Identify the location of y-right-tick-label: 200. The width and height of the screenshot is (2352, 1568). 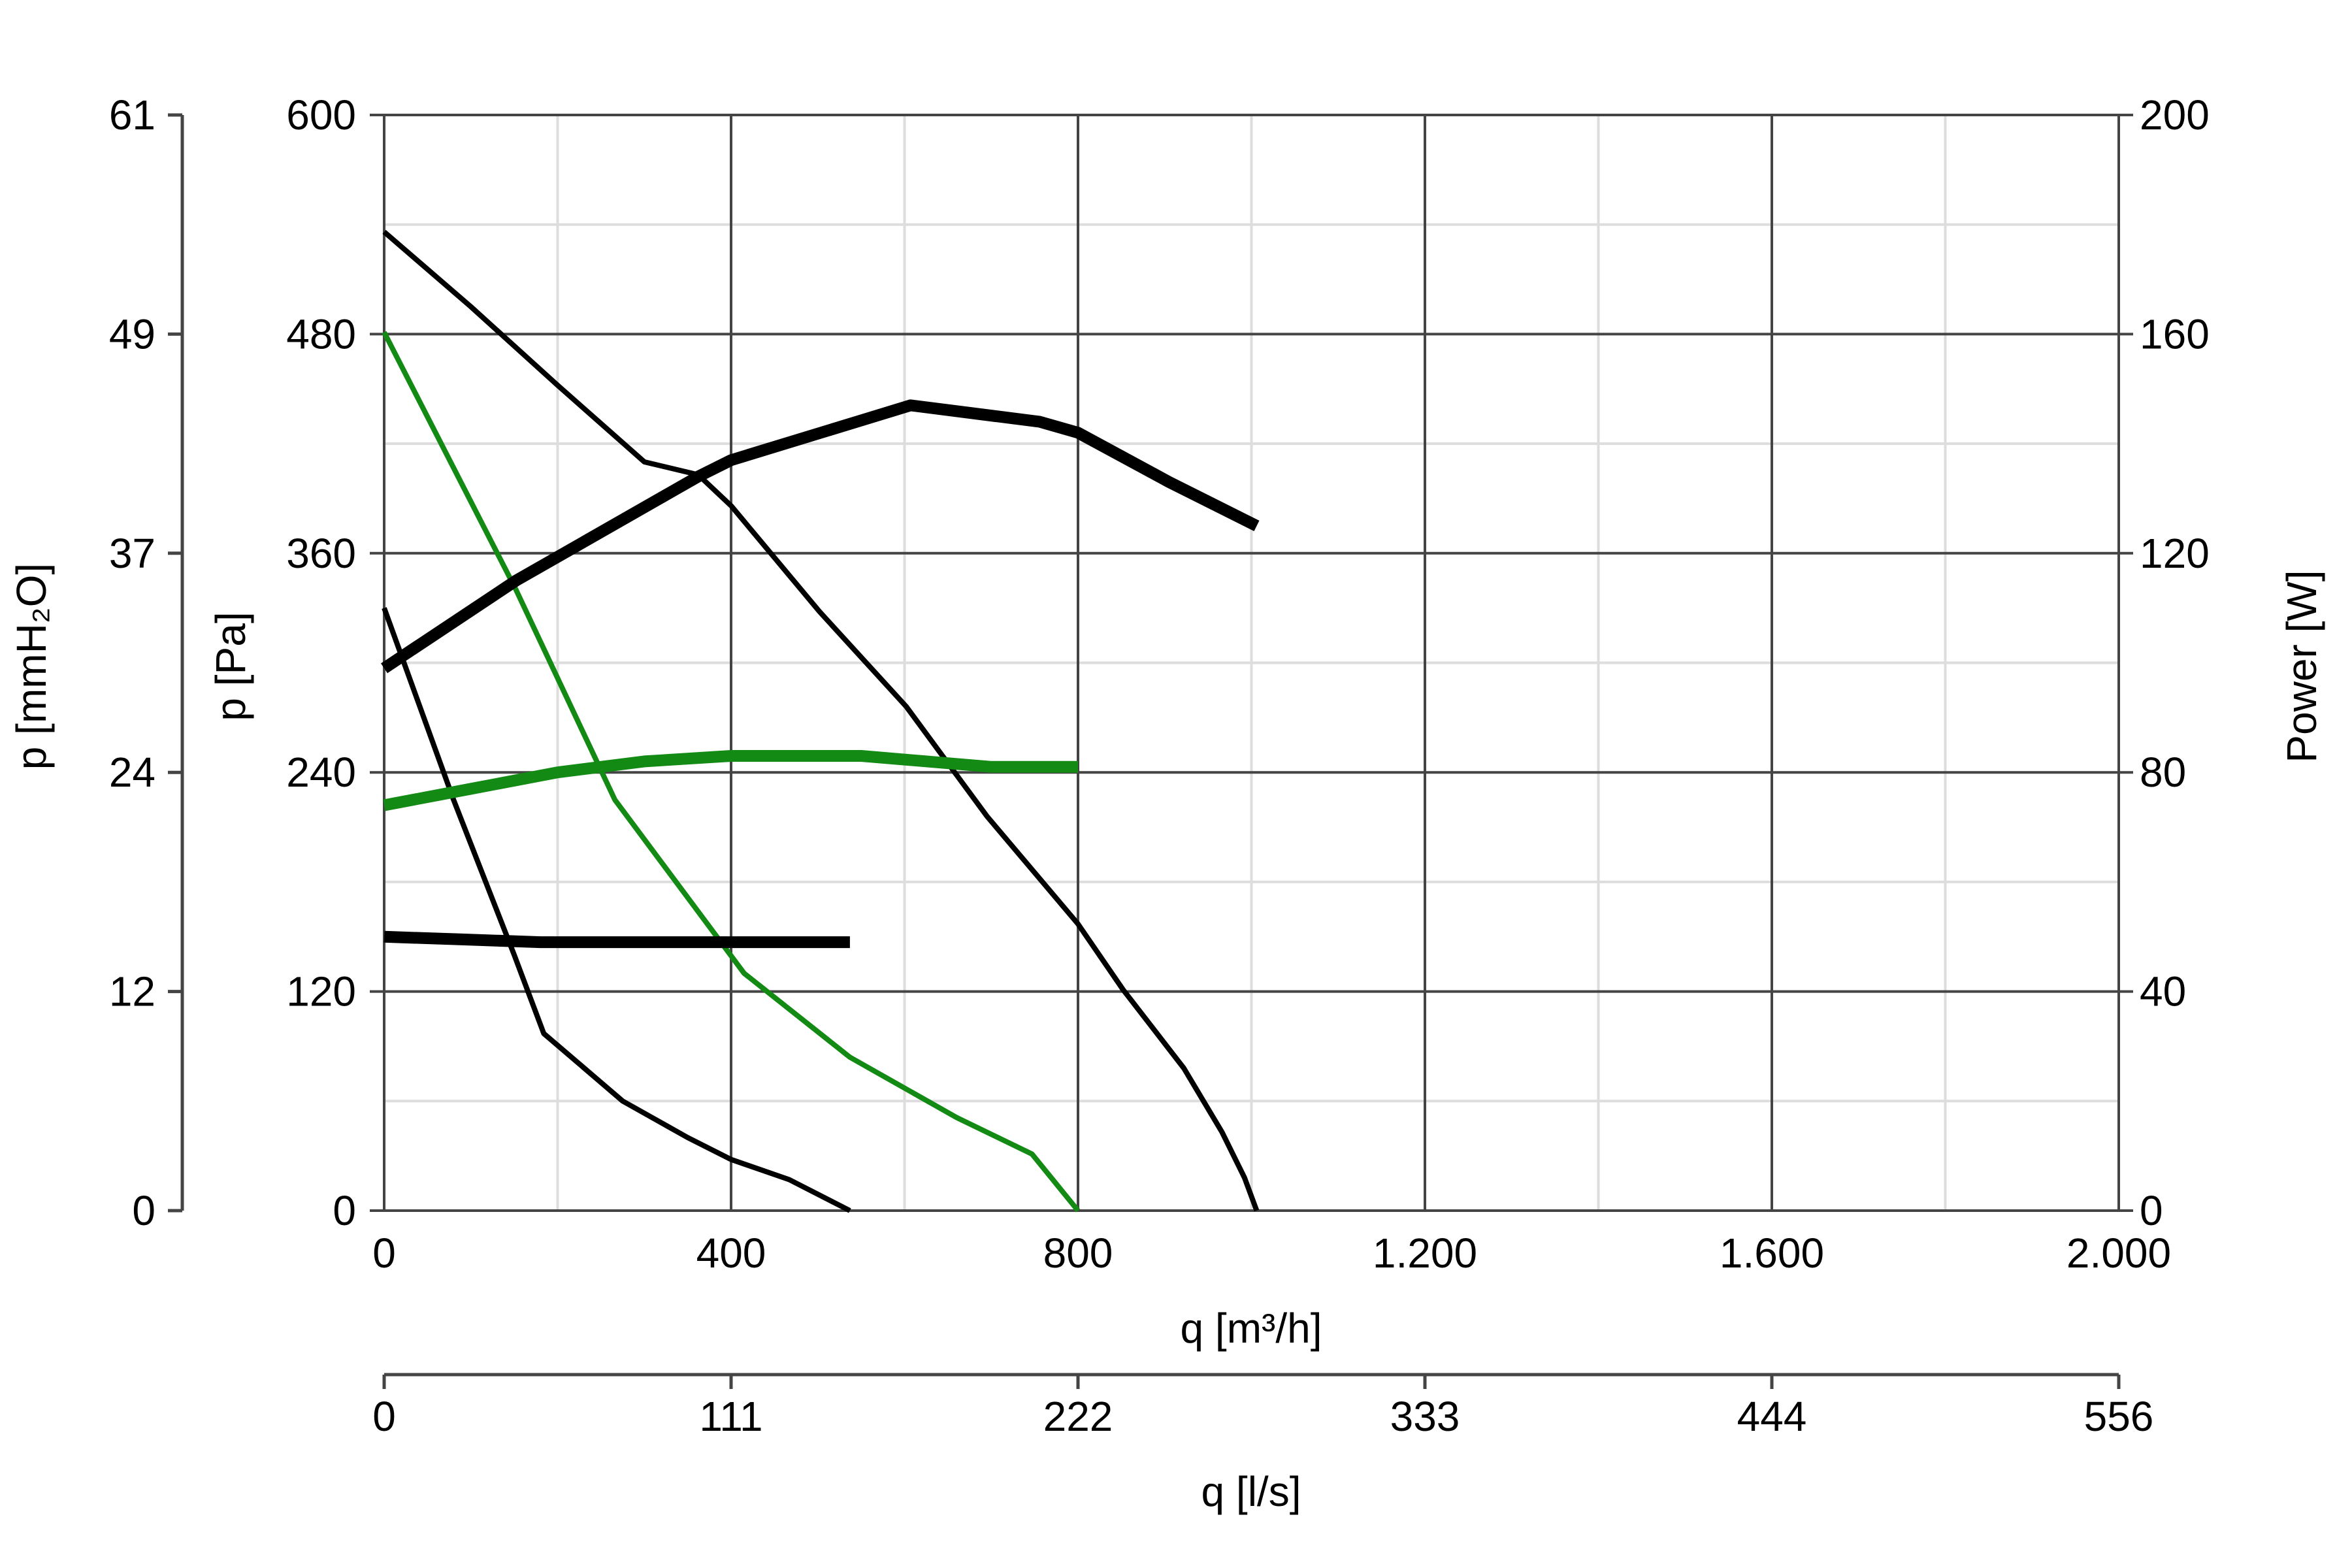
(2175, 115).